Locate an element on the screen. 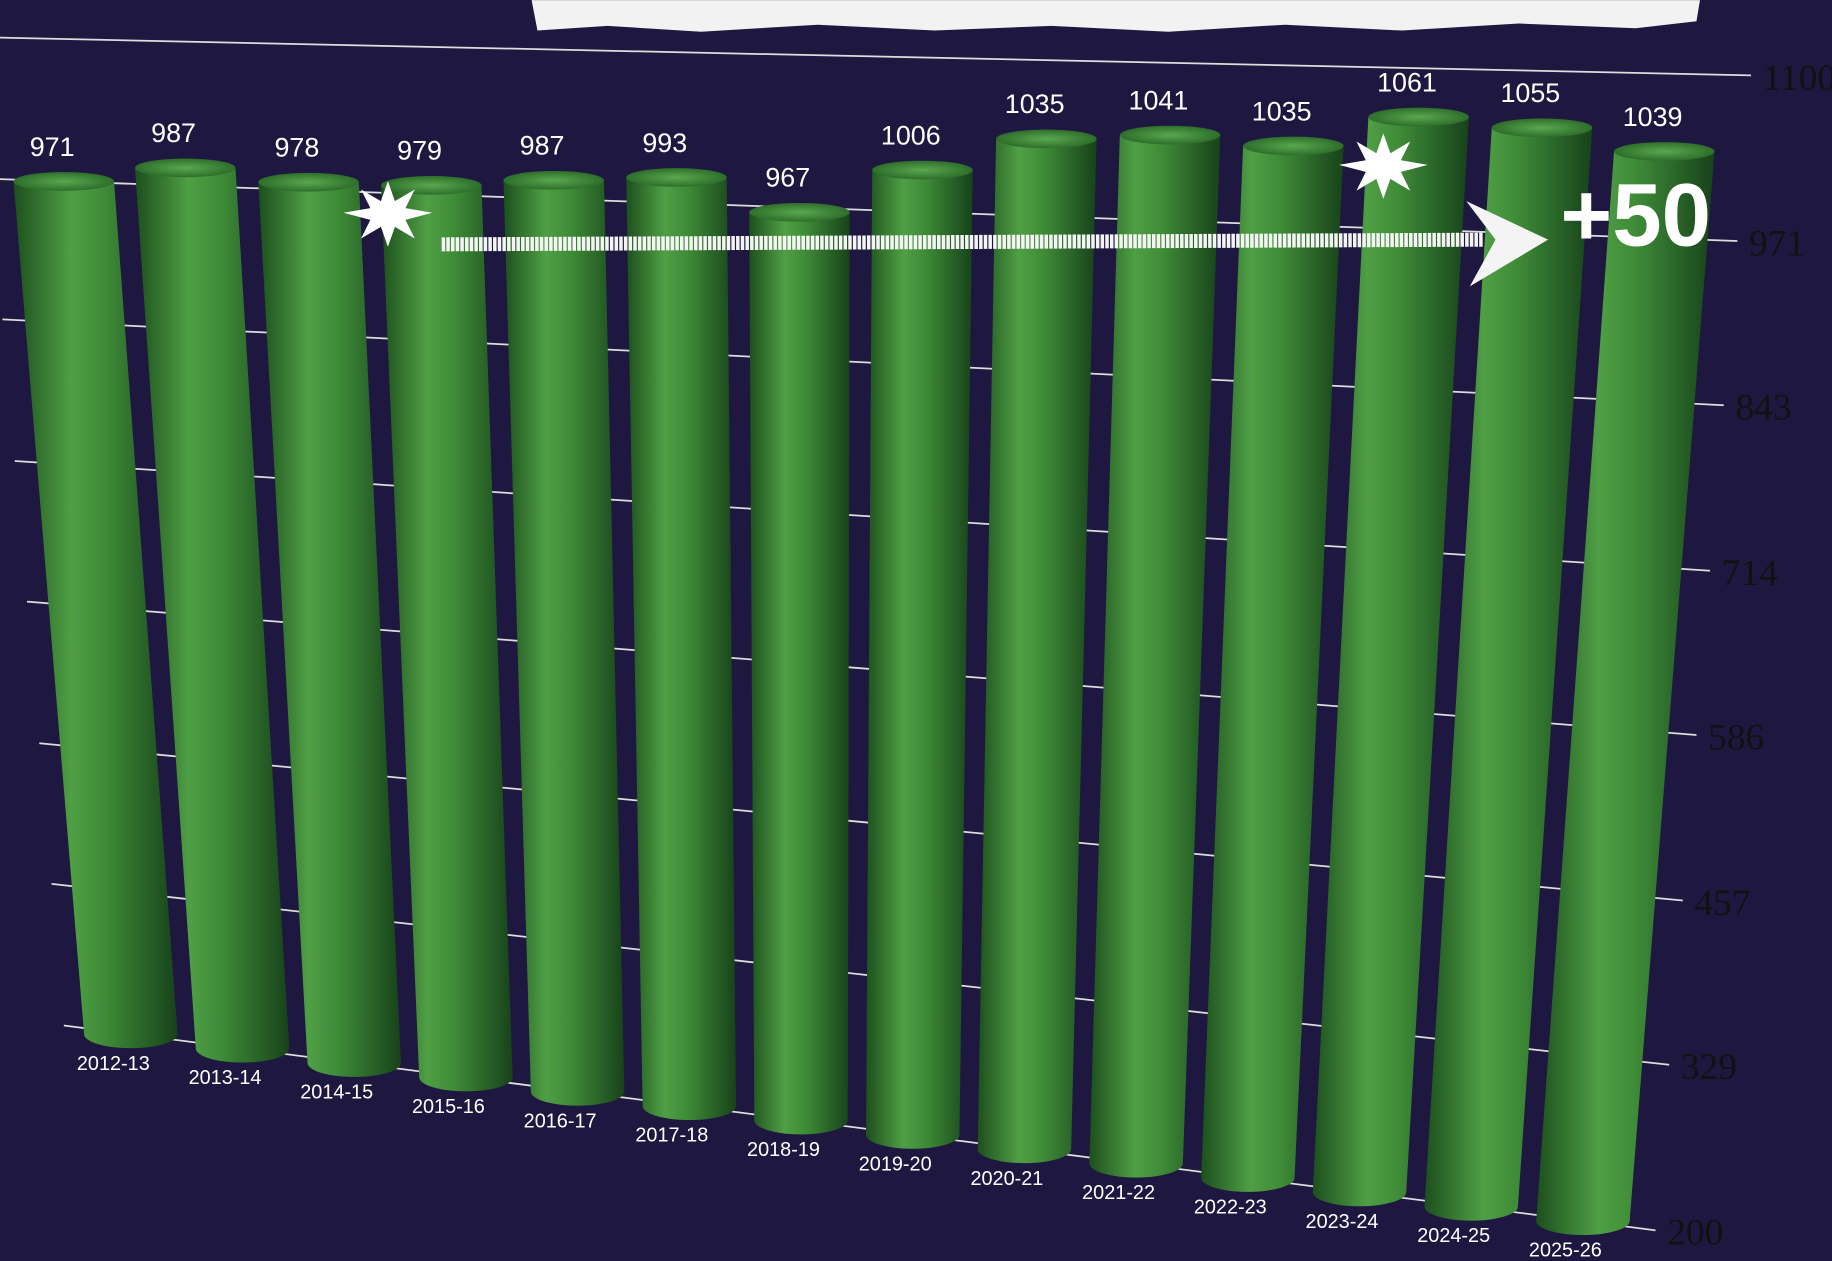  bar-group: 979 2015-16 is located at coordinates (447, 627).